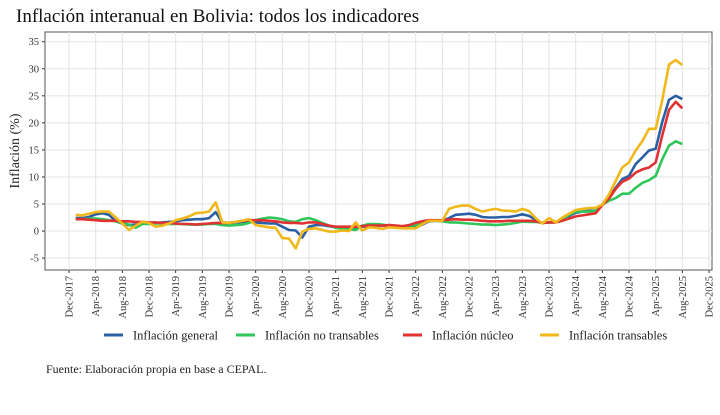 The image size is (720, 415). I want to click on y-axis-ticks: -5 0 5 10 15 20 25 30 35, so click(37, 151).